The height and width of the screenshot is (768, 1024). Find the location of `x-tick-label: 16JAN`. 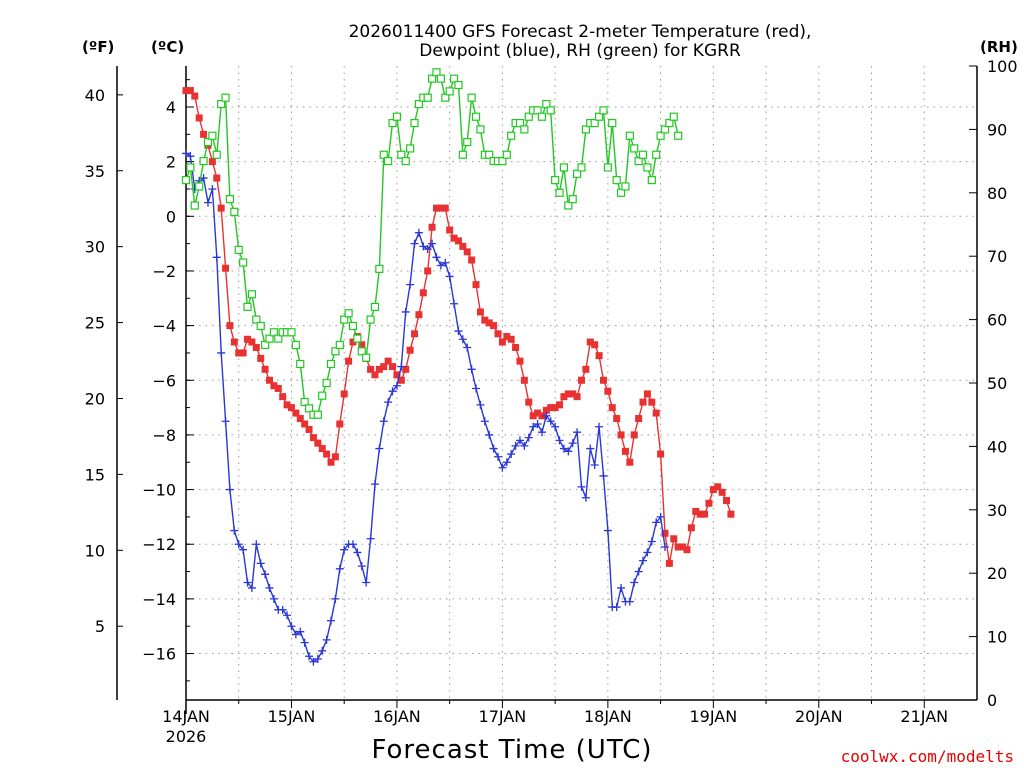

x-tick-label: 16JAN is located at coordinates (397, 716).